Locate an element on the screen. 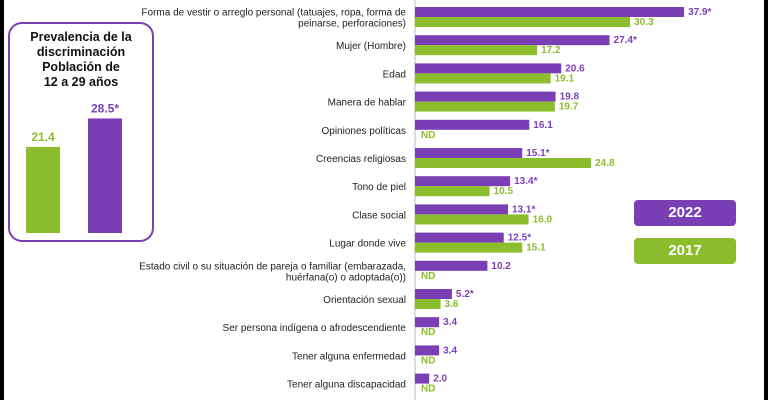 The image size is (768, 400). category-label: Clase social is located at coordinates (379, 215).